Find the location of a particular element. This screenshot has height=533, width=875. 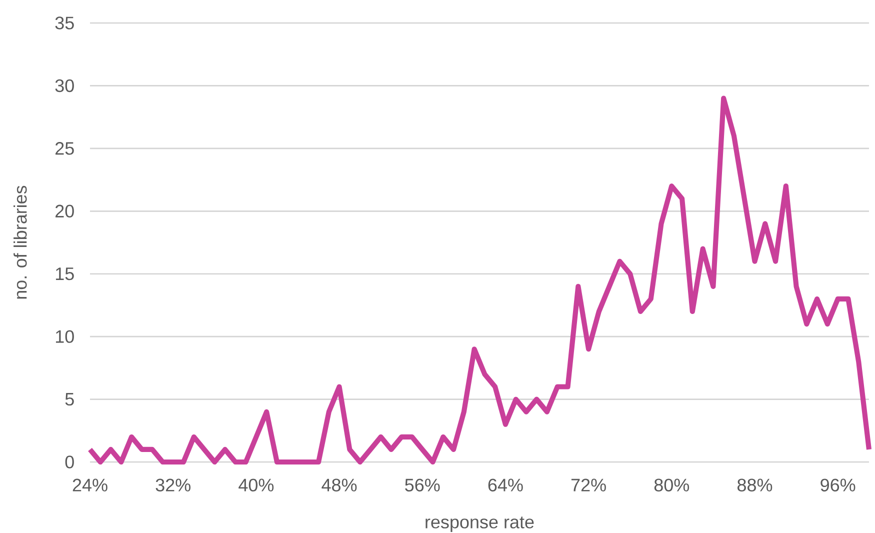

y-tick-label: 35 is located at coordinates (64, 23).